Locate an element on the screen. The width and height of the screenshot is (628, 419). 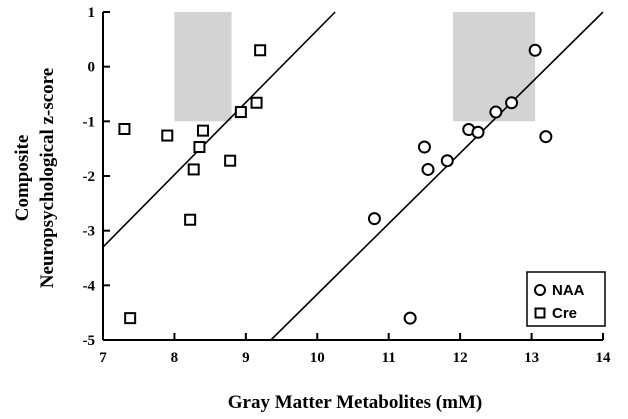
y-tick-label: -5 is located at coordinates (89, 341).